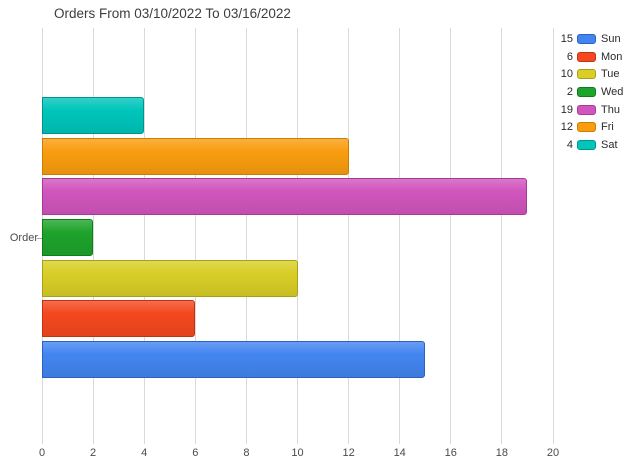  Describe the element at coordinates (23, 238) in the screenshot. I see `category-axis-label: Order` at that location.